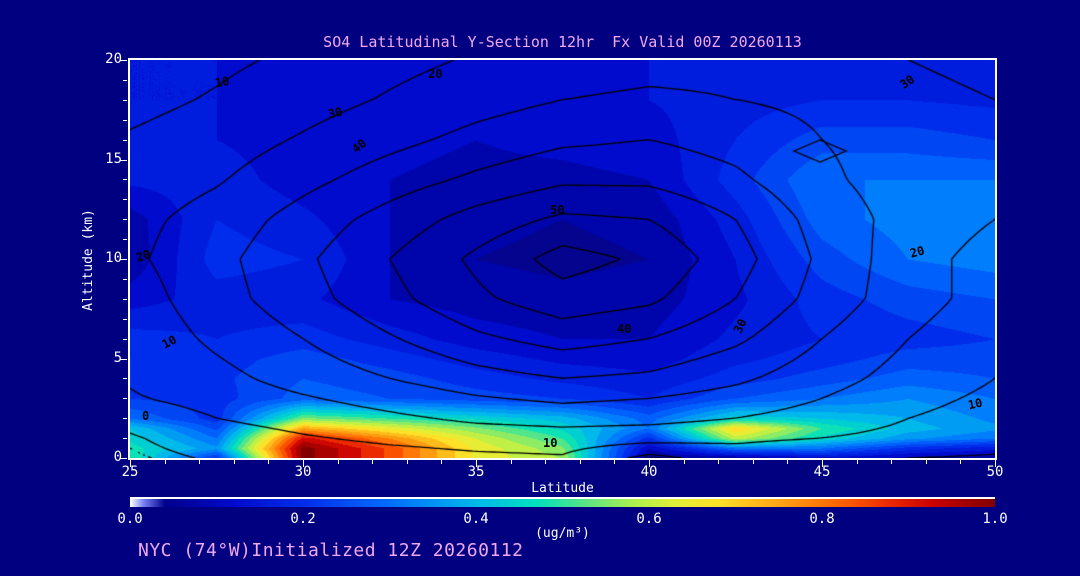 The image size is (1080, 576). I want to click on colorbar-tick-label: 0.8, so click(822, 519).